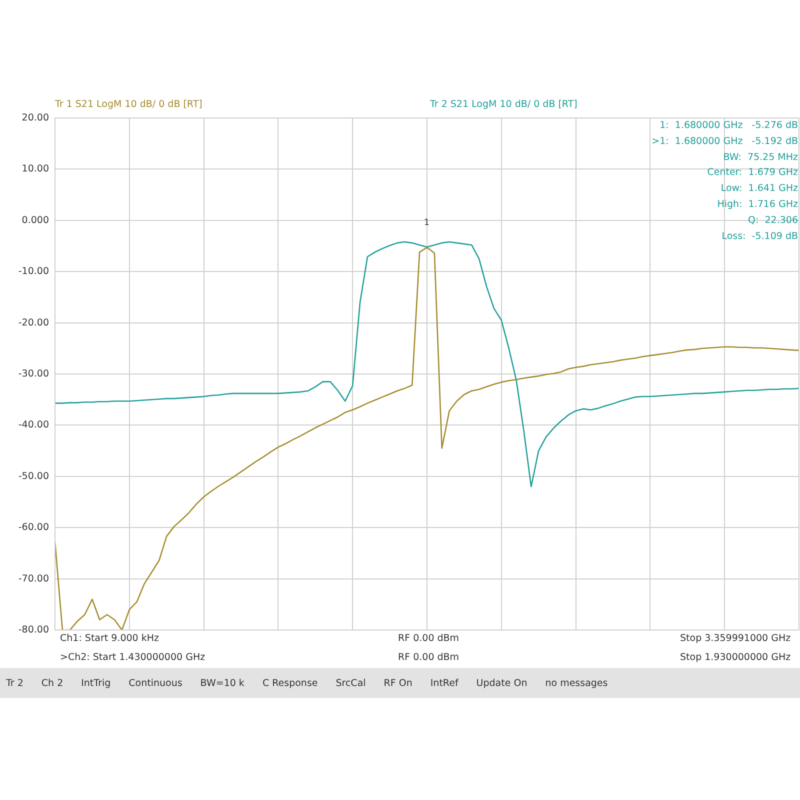  What do you see at coordinates (351, 683) in the screenshot?
I see `text: SrcCal` at bounding box center [351, 683].